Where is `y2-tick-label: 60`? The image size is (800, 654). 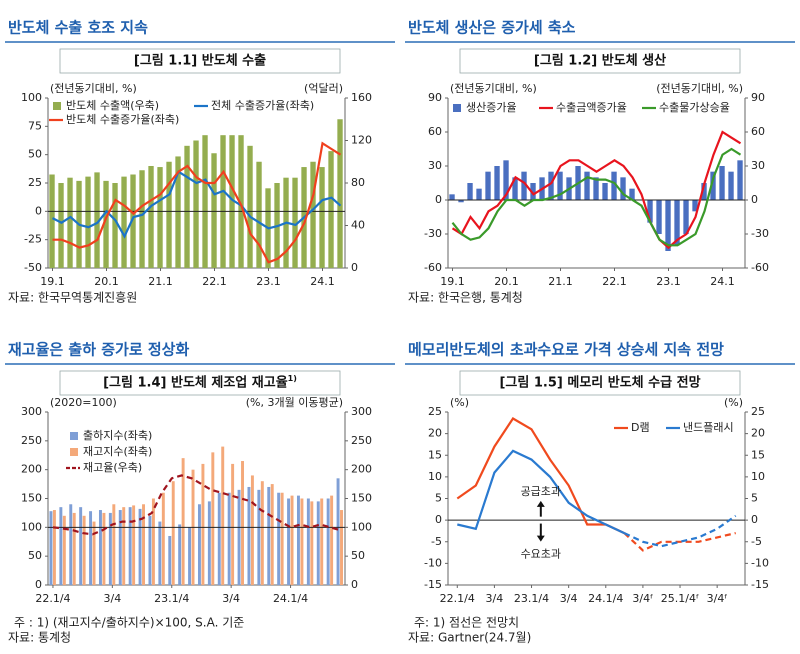
y2-tick-label: 60 is located at coordinates (758, 131).